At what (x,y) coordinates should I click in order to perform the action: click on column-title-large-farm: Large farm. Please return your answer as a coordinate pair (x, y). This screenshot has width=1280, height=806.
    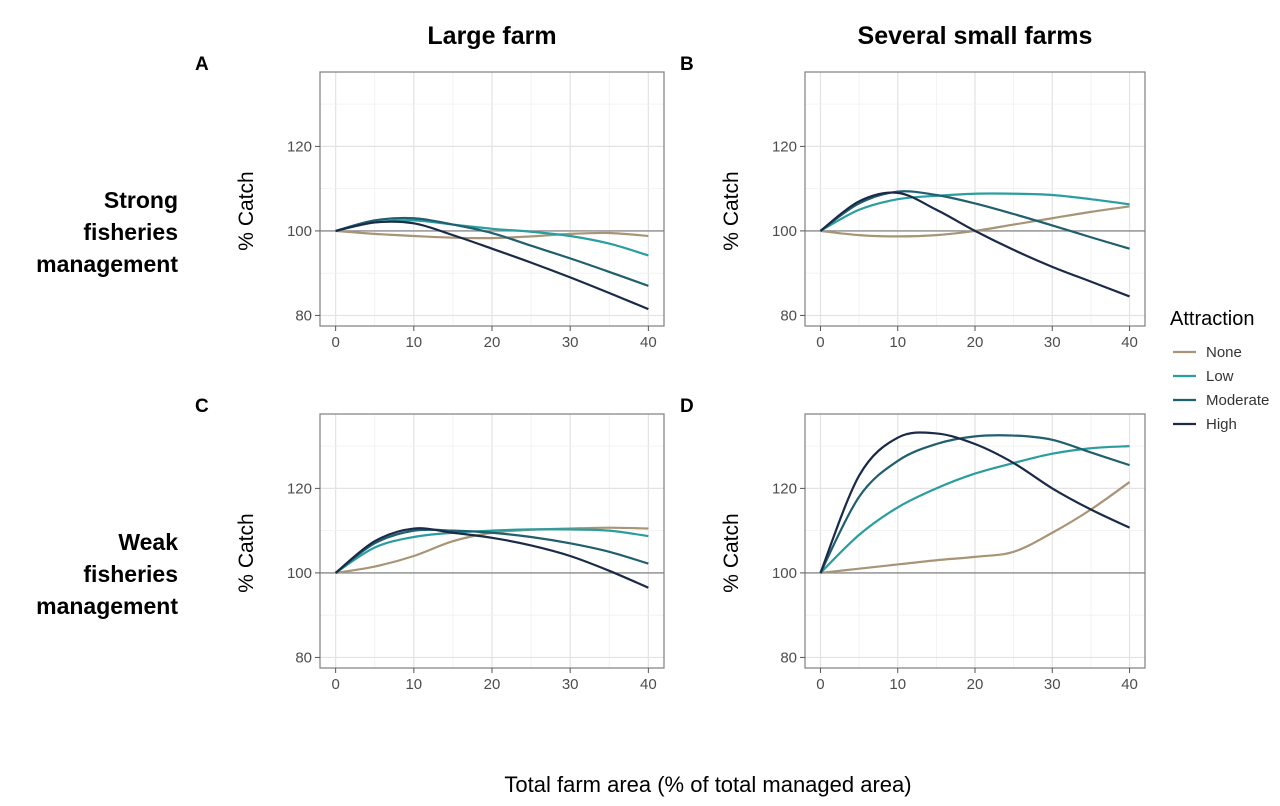
    Looking at the image, I should click on (491, 36).